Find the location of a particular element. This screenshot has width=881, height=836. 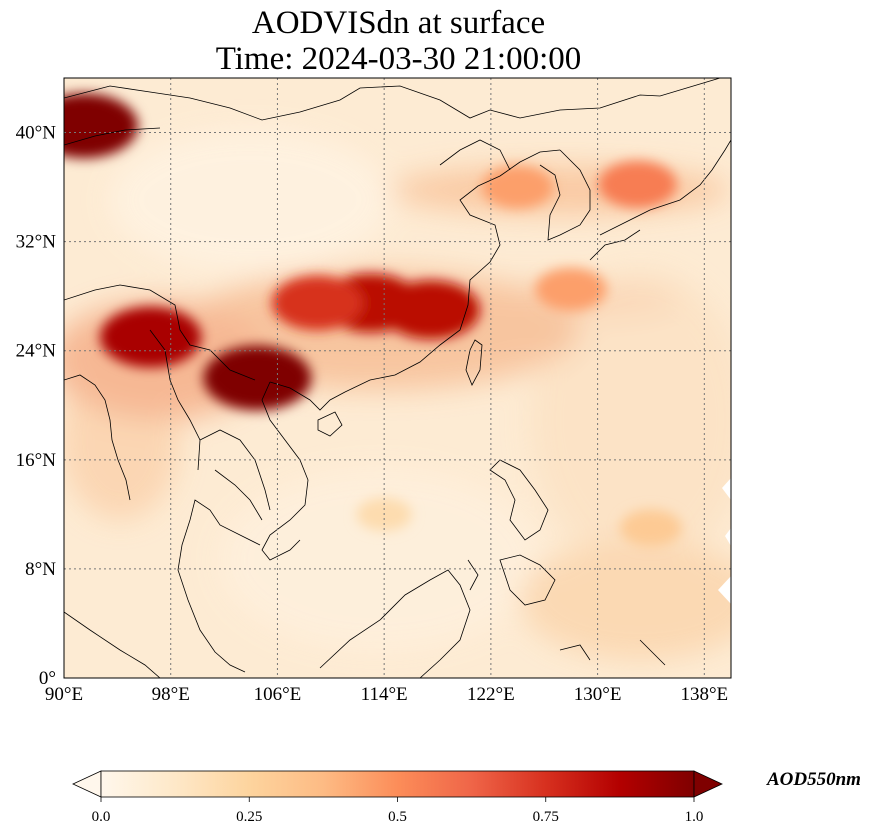

latitude-tick-label: 24°N is located at coordinates (36, 351).